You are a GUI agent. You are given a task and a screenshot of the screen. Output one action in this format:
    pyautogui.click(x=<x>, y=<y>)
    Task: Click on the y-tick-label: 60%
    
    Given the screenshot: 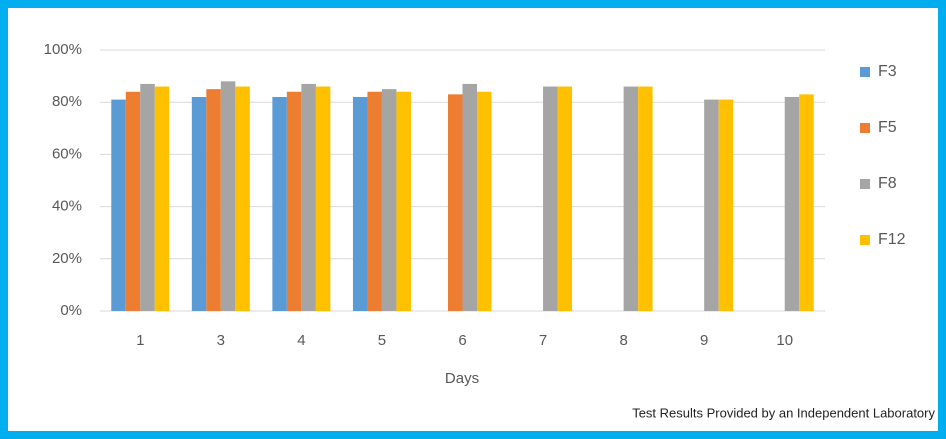 What is the action you would take?
    pyautogui.click(x=67, y=153)
    